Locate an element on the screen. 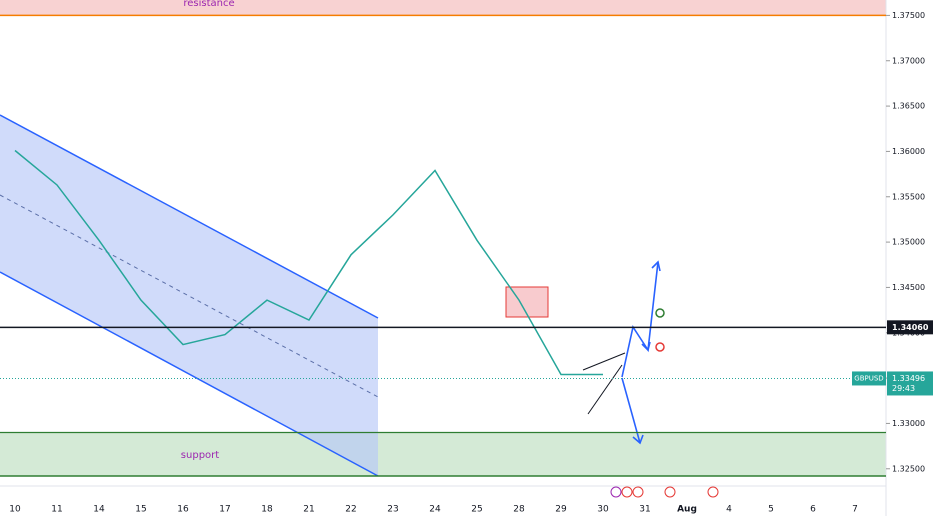  y-tick-label: 1.37000 is located at coordinates (908, 60).